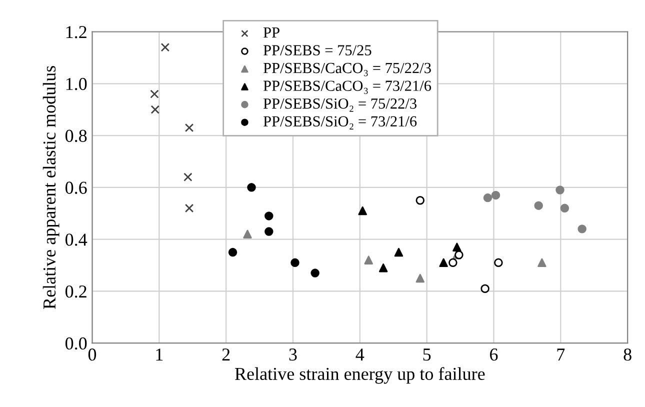  Describe the element at coordinates (76, 188) in the screenshot. I see `y-tick-label: 0.6` at that location.